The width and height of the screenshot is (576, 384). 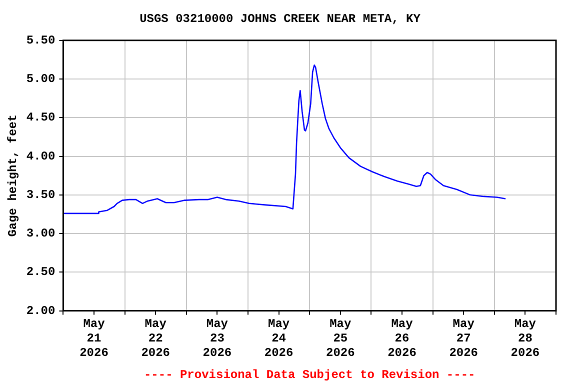 I want to click on y-tick-label: 3.00, so click(x=41, y=233).